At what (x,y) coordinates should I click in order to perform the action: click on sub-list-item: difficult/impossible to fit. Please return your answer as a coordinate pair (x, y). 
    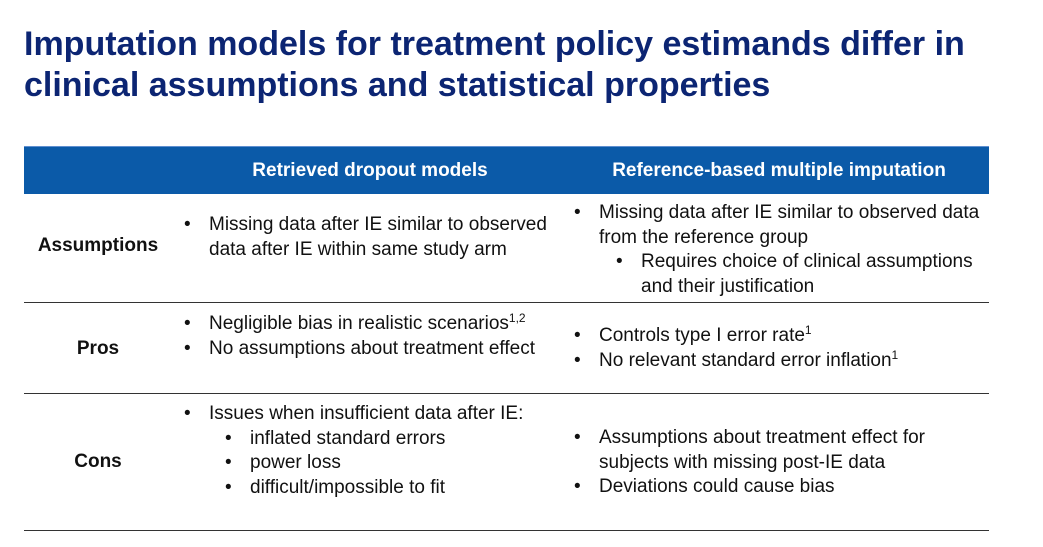
    Looking at the image, I should click on (392, 488).